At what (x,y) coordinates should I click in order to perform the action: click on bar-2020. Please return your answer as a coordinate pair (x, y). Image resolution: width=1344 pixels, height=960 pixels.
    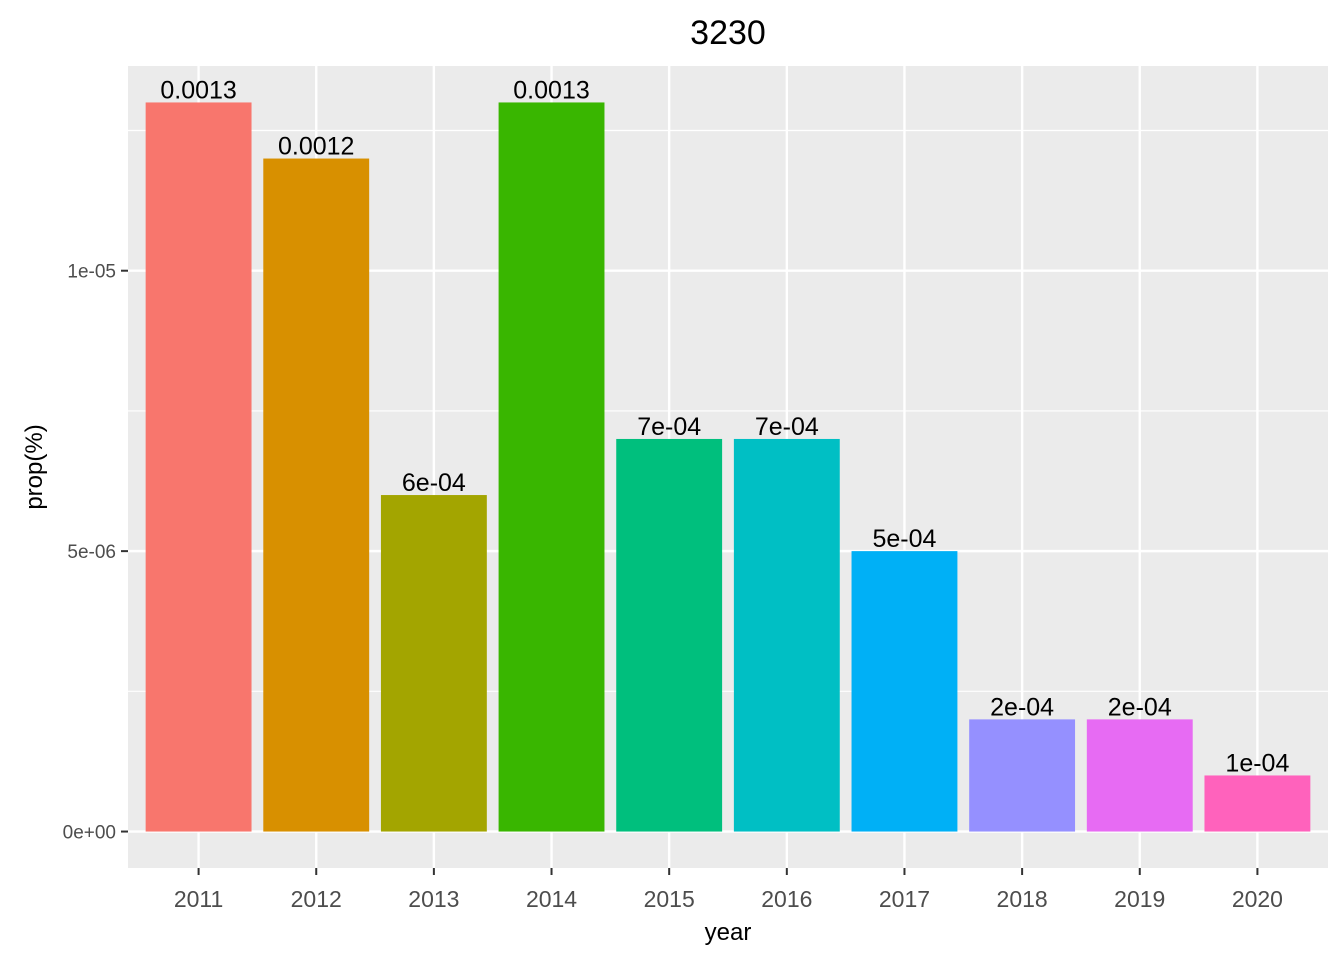
    Looking at the image, I should click on (1257, 803).